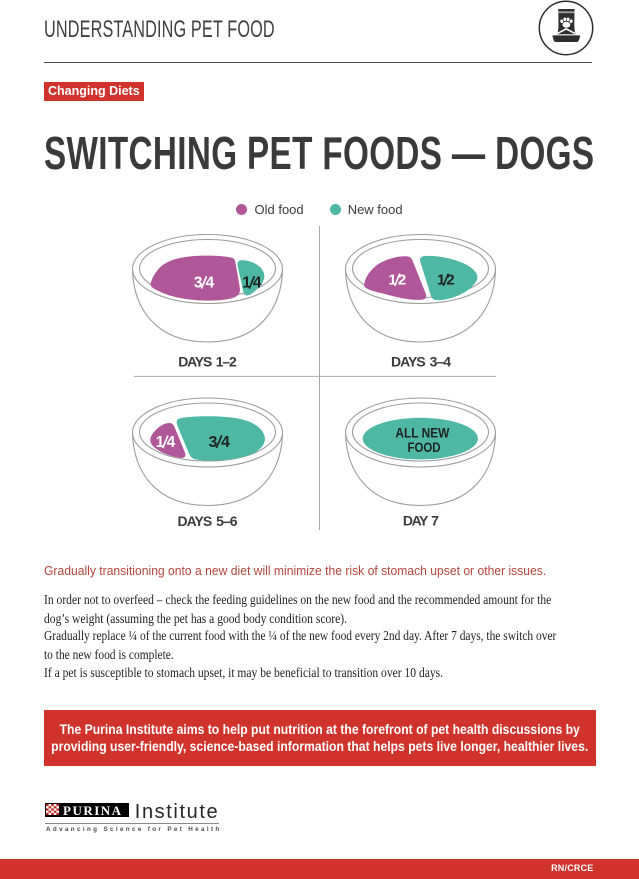 This screenshot has height=879, width=639. Describe the element at coordinates (421, 521) in the screenshot. I see `svg-text: DAY 7` at that location.